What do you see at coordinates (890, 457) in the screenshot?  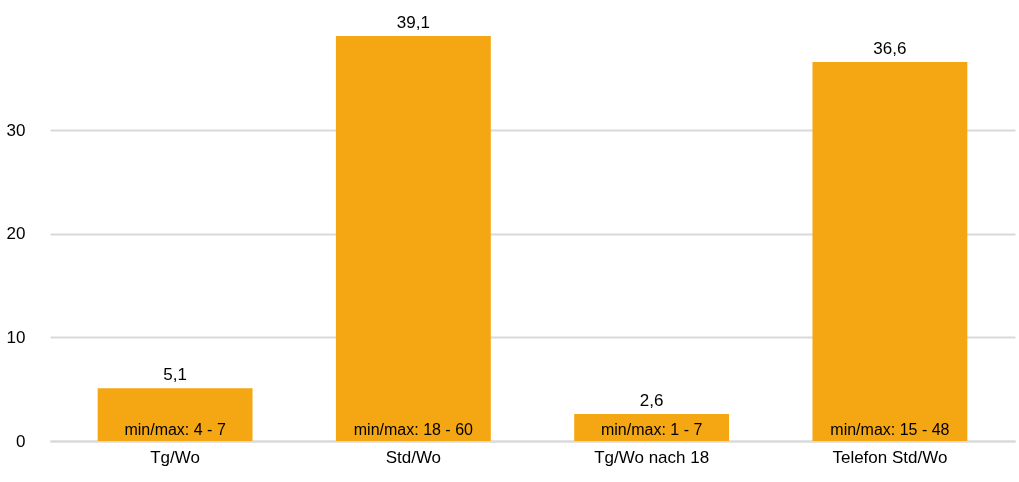 I see `x-tick-label: Telefon Std/Wo` at bounding box center [890, 457].